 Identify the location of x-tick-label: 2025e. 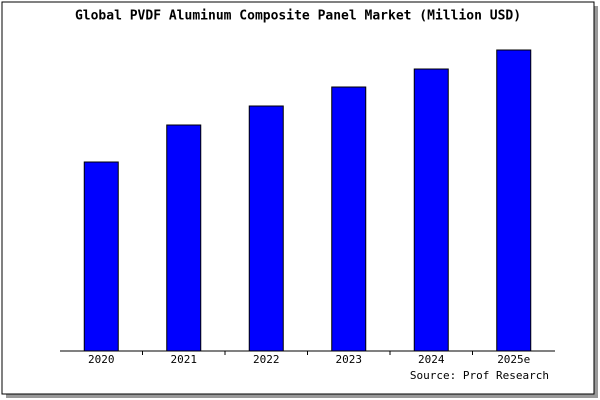
(513, 359).